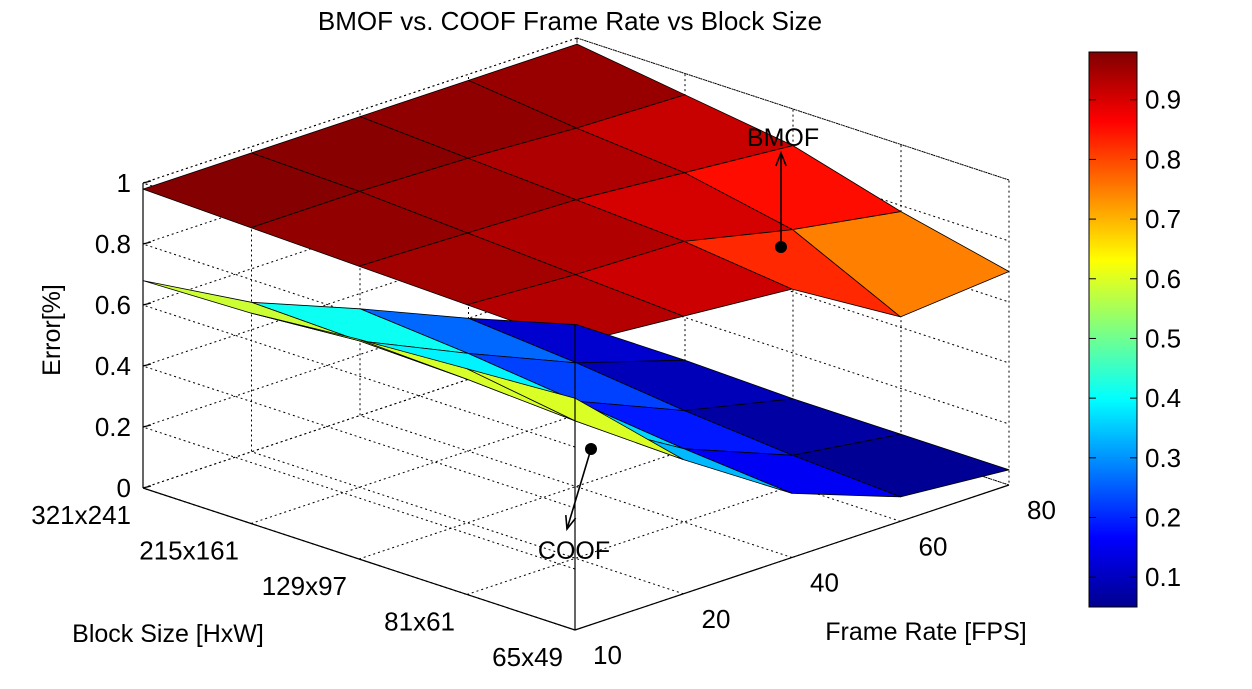 The height and width of the screenshot is (689, 1252). What do you see at coordinates (933, 546) in the screenshot?
I see `frame-rate-tick-label: 60` at bounding box center [933, 546].